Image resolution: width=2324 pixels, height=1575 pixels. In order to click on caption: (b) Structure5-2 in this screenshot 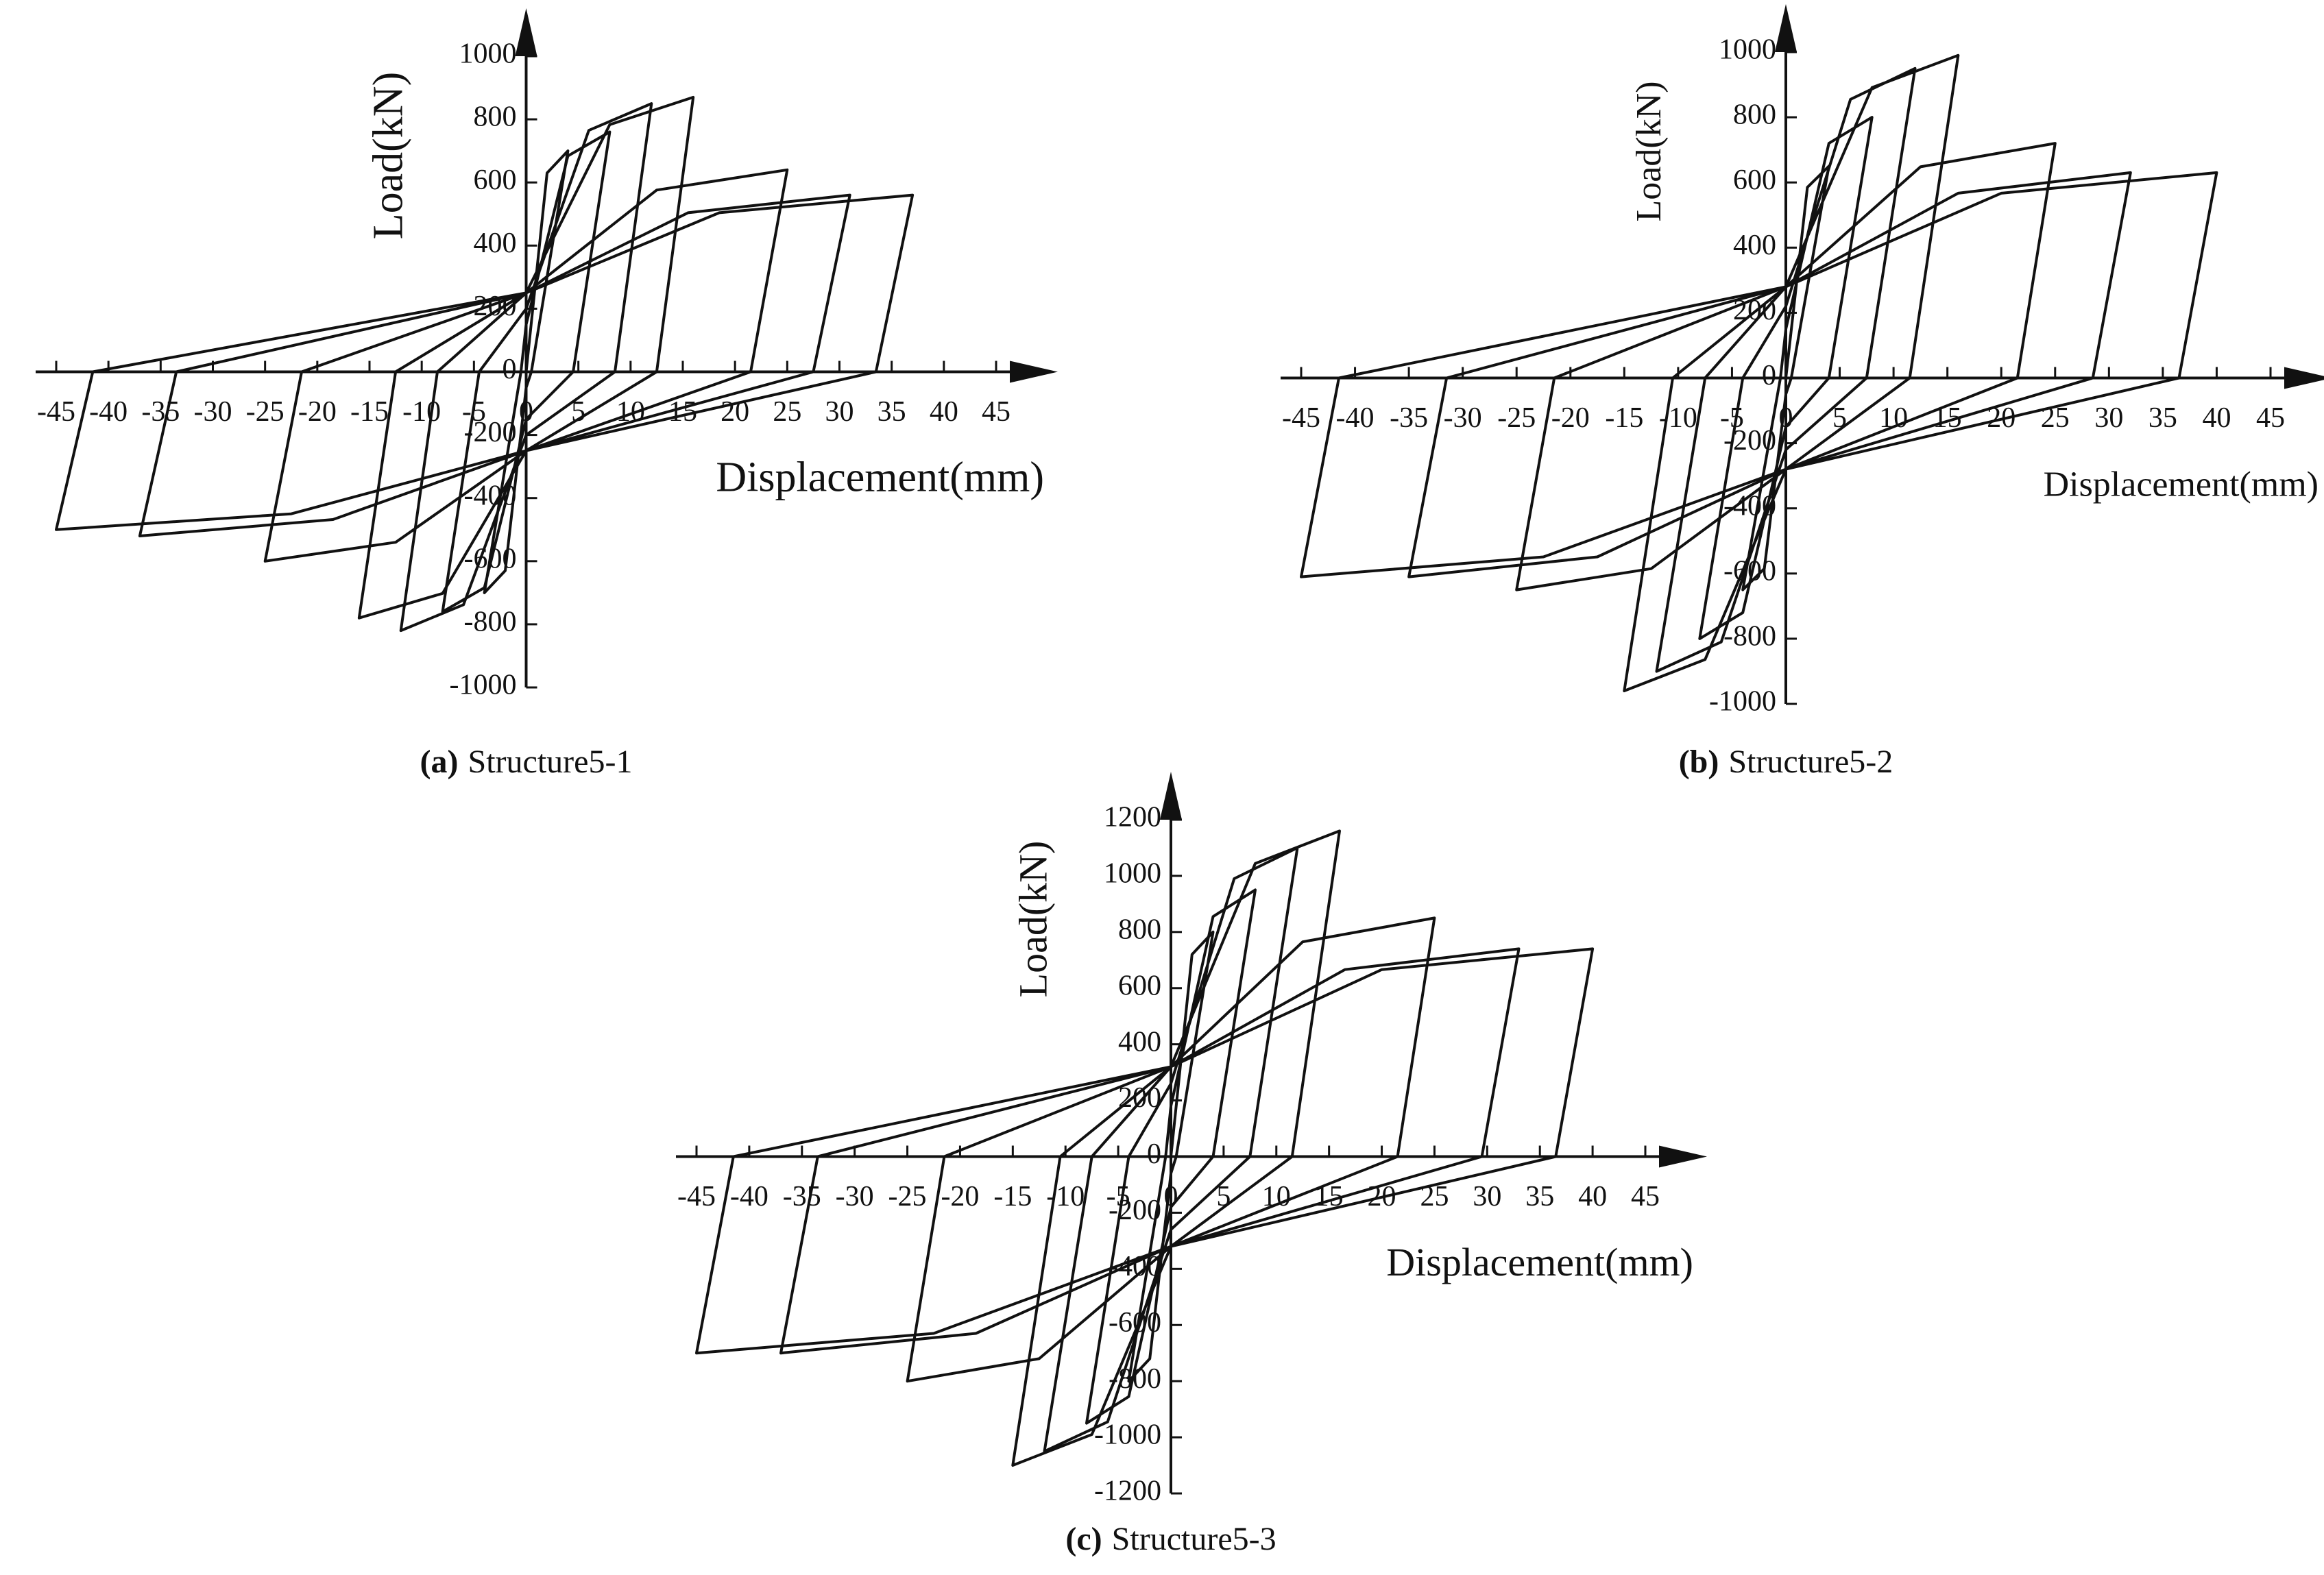, I will do `click(1786, 762)`.